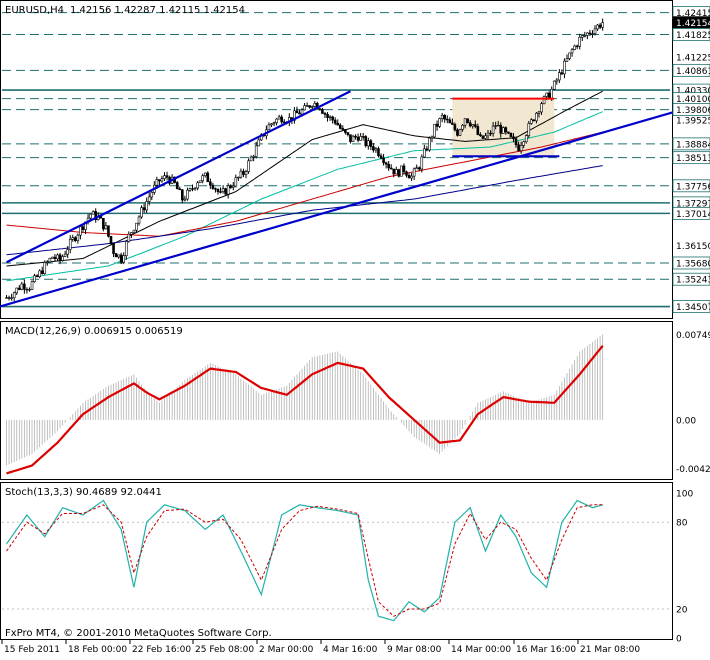  Describe the element at coordinates (682, 611) in the screenshot. I see `stoch-y-tick: 20` at that location.